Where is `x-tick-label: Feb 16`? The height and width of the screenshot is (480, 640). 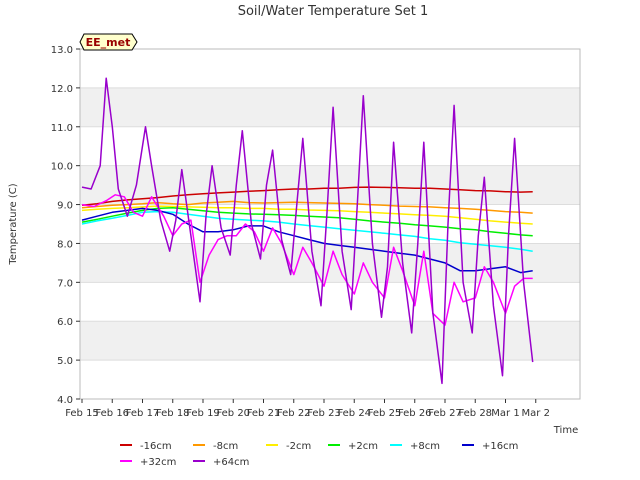
x-tick-label: Feb 16 is located at coordinates (112, 413).